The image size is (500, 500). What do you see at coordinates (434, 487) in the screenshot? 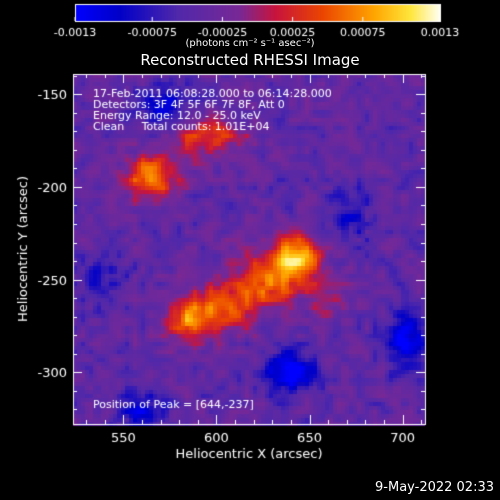
I see `timestamp-footer: 9-May-2022 02:33` at bounding box center [434, 487].